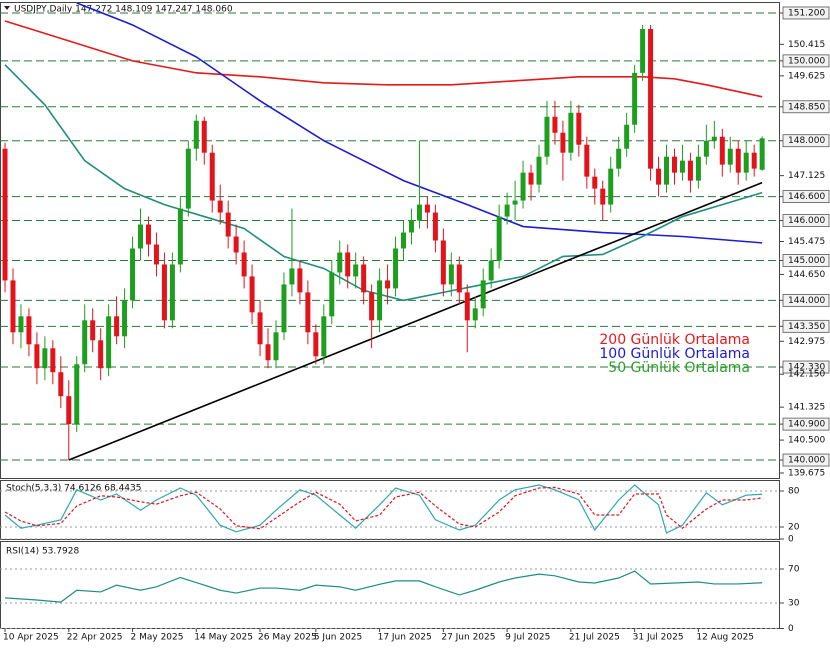 The width and height of the screenshot is (830, 648). I want to click on y-tick-label: 139.675, so click(806, 474).